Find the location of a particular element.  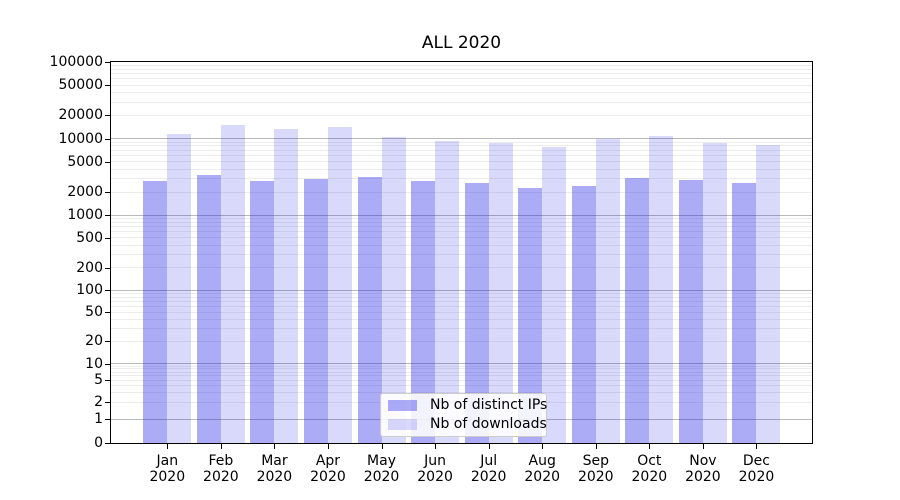

y-tick-label: 10000 is located at coordinates (80, 138).